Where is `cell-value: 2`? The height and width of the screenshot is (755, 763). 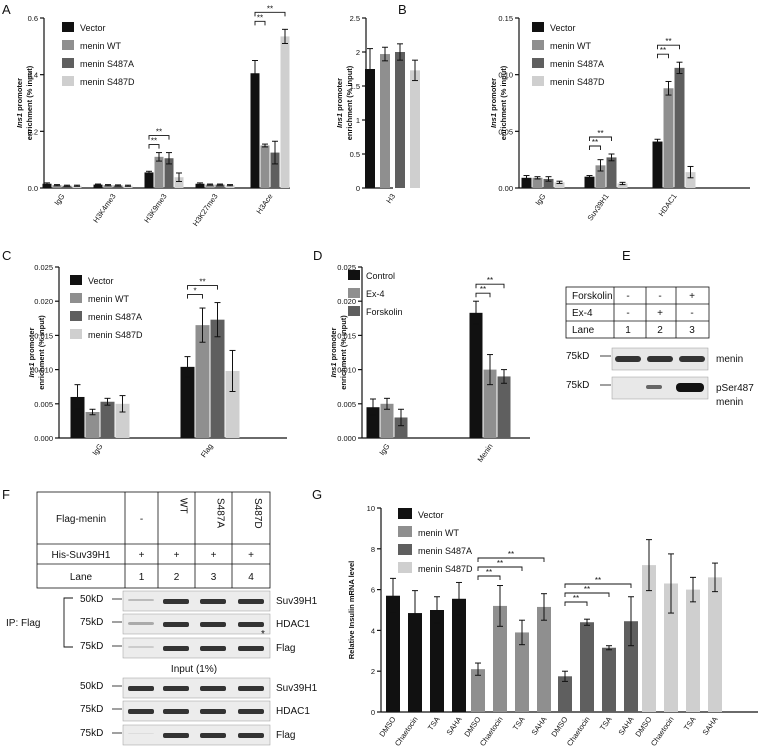 cell-value: 2 is located at coordinates (660, 330).